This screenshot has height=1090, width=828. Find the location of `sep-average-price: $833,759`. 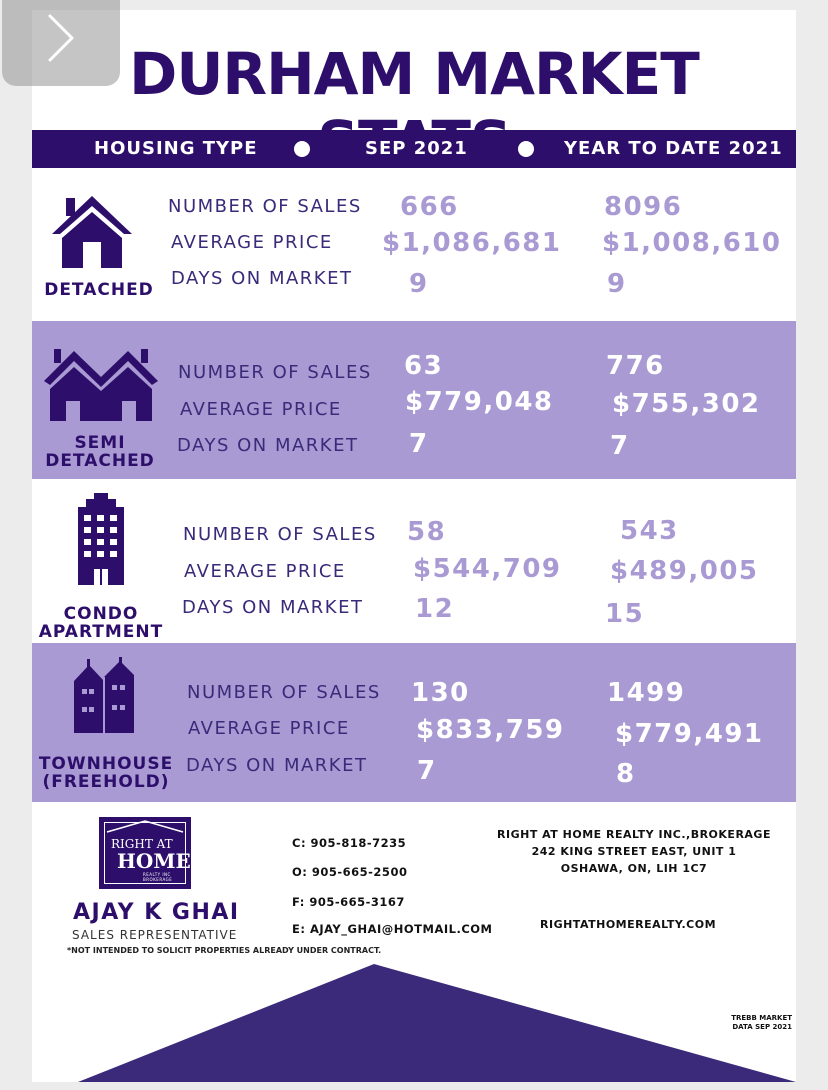

sep-average-price: $833,759 is located at coordinates (490, 730).